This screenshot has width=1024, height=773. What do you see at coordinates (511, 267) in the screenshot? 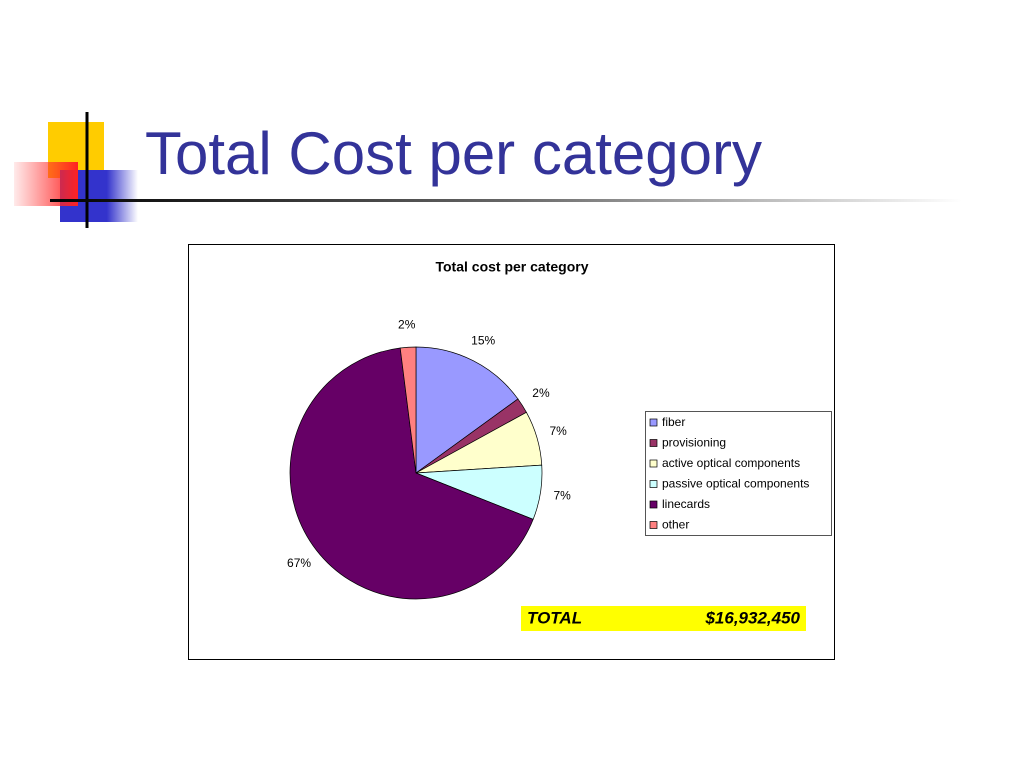
I see `chart-title: Total cost per category` at bounding box center [511, 267].